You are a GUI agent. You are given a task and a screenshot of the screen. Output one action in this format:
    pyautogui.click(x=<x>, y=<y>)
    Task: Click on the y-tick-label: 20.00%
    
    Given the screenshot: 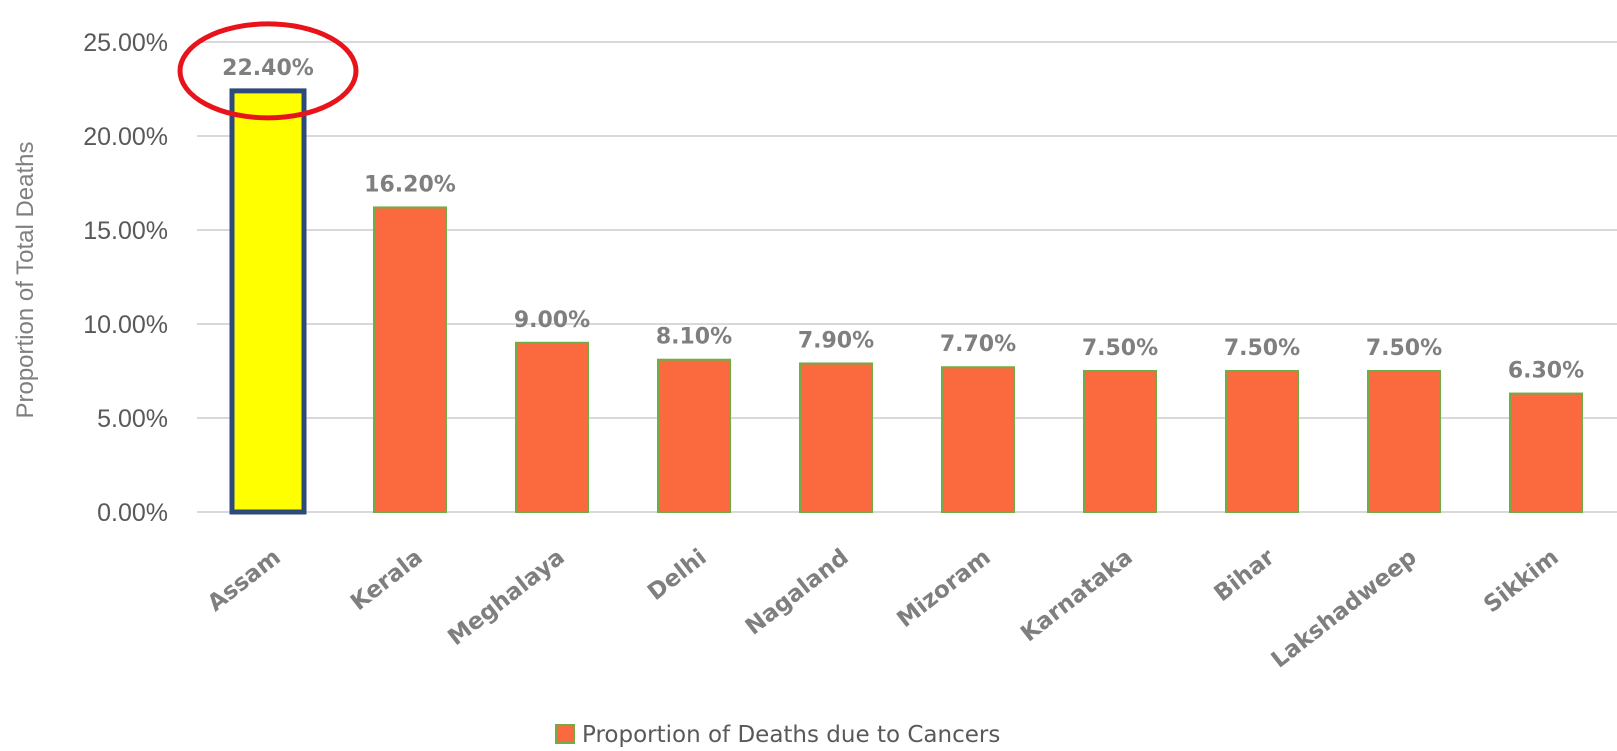 What is the action you would take?
    pyautogui.click(x=125, y=137)
    